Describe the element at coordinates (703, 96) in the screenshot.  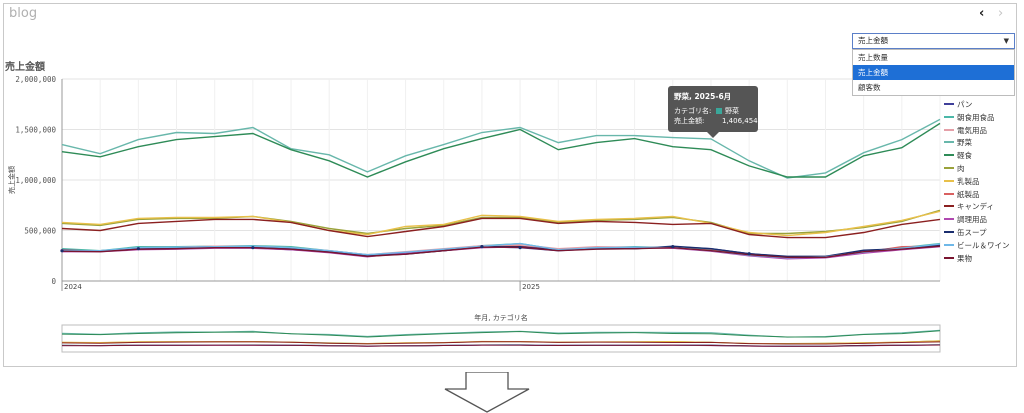
I see `tooltip-title: 野菜, 2025-6月` at that location.